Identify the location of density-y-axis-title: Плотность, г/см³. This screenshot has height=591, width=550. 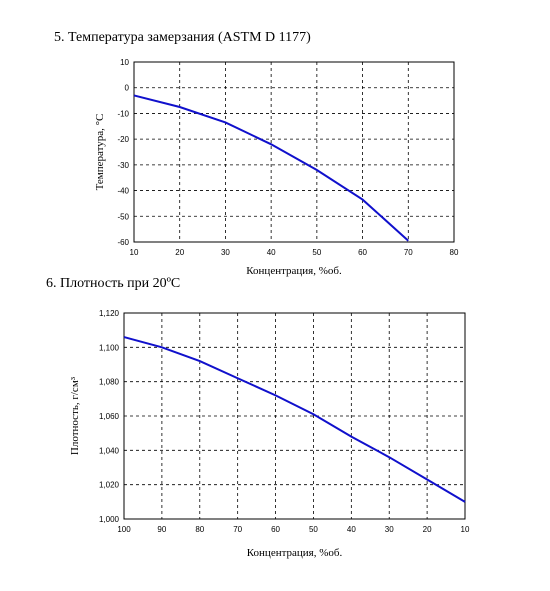
(75, 415).